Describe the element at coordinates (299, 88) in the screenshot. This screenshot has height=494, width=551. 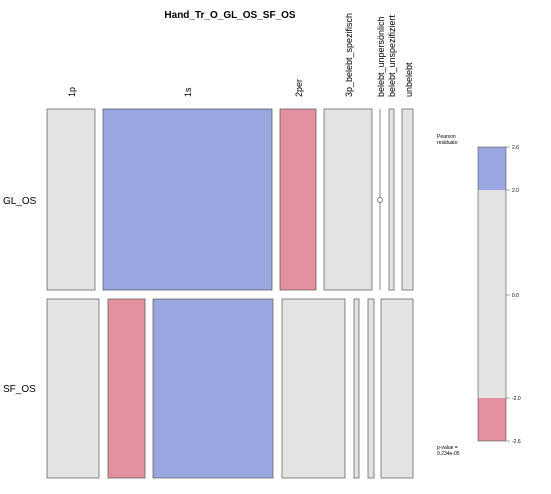
I see `column-label-2per: 2per` at that location.